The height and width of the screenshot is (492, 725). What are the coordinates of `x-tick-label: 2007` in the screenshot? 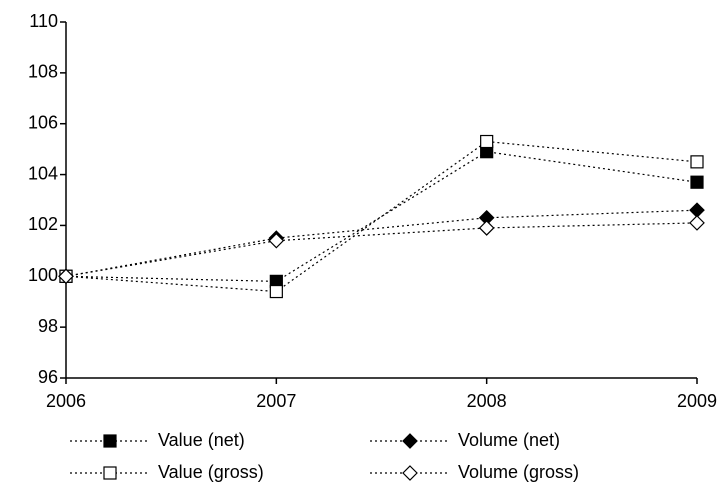 It's located at (276, 401).